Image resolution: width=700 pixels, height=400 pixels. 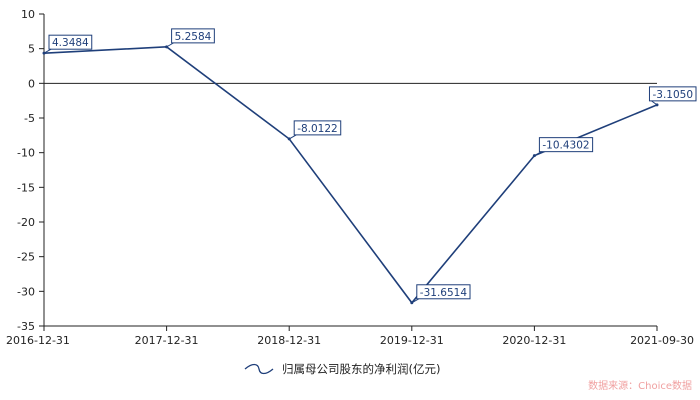 I want to click on data-label: 5.2584, so click(x=190, y=38).